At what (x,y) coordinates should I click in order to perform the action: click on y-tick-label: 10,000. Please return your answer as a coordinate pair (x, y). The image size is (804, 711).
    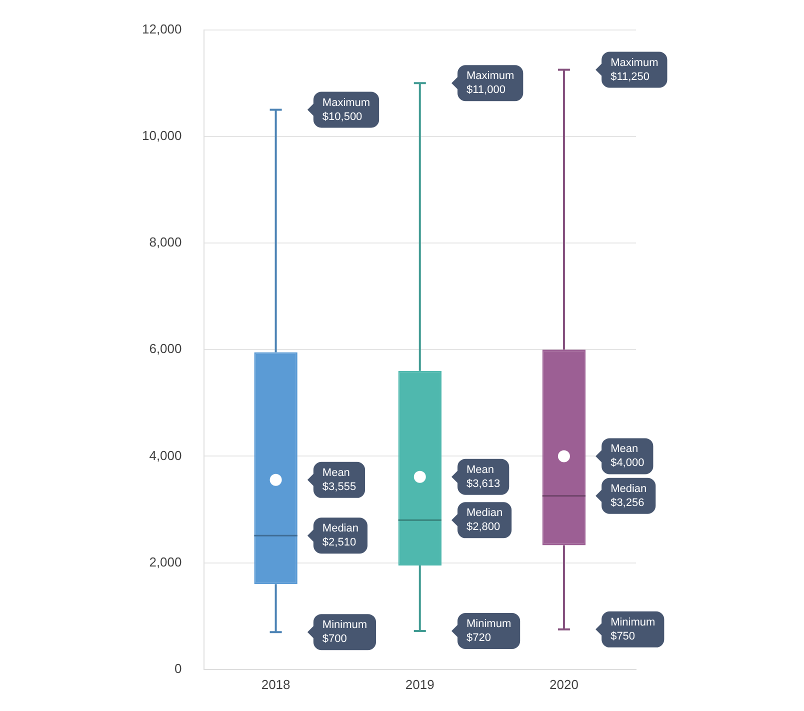
    Looking at the image, I should click on (162, 135).